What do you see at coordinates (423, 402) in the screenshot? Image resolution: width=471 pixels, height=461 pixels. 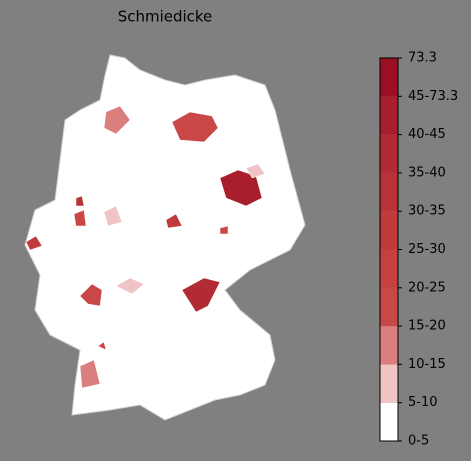 I see `colorbar-label: 5-10` at bounding box center [423, 402].